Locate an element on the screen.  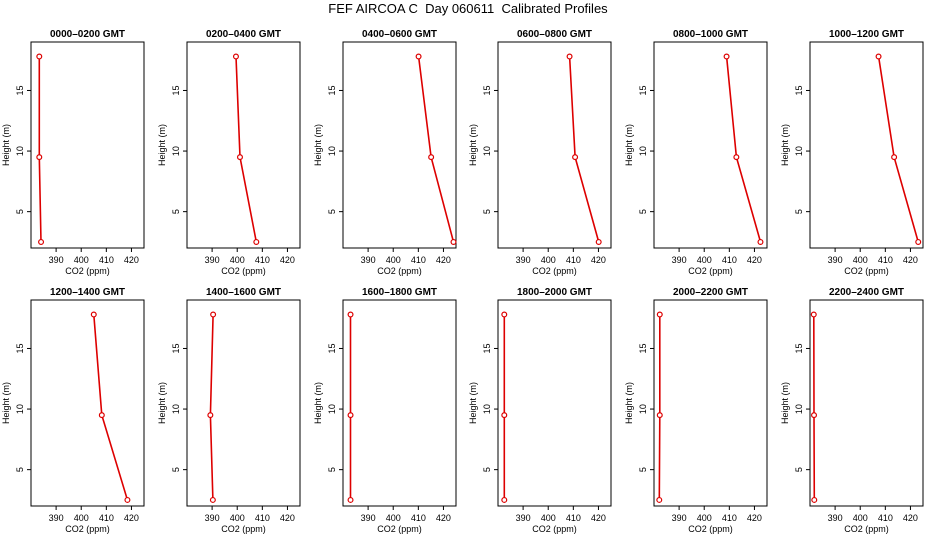
panel-title: 1200–1400 GMT is located at coordinates (87, 292).